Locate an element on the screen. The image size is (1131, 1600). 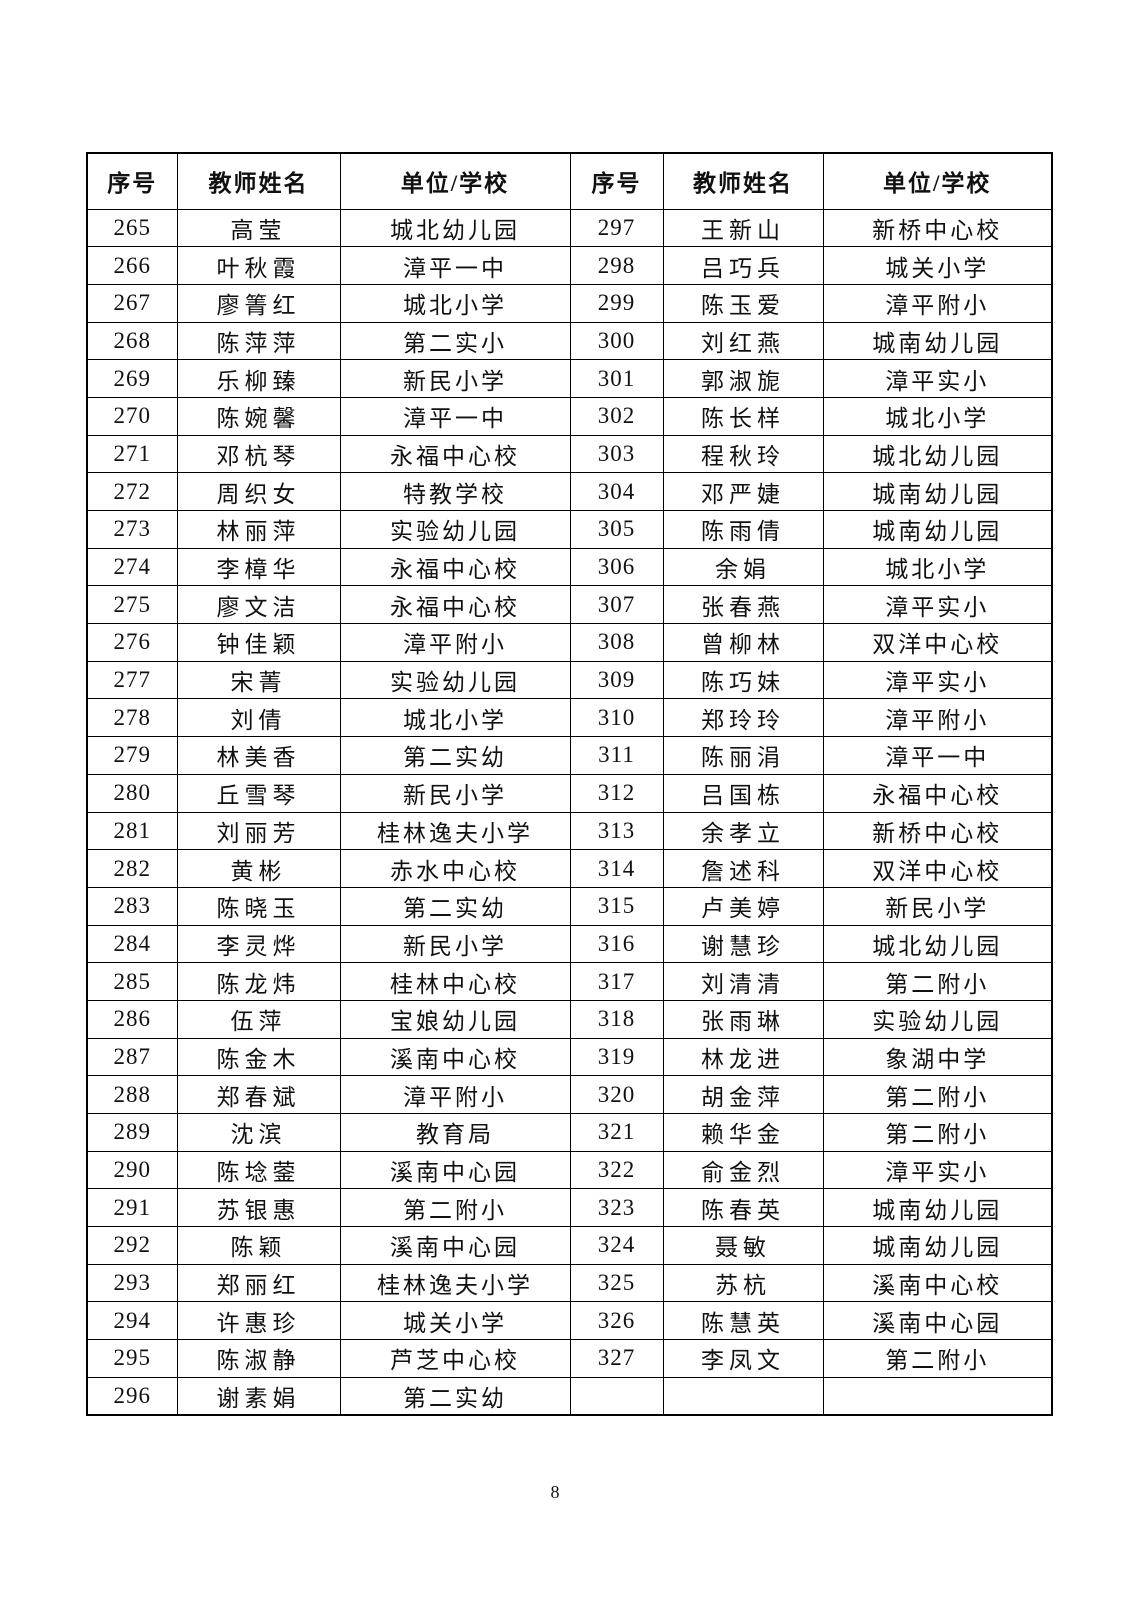
cell-serial: 315 is located at coordinates (616, 906).